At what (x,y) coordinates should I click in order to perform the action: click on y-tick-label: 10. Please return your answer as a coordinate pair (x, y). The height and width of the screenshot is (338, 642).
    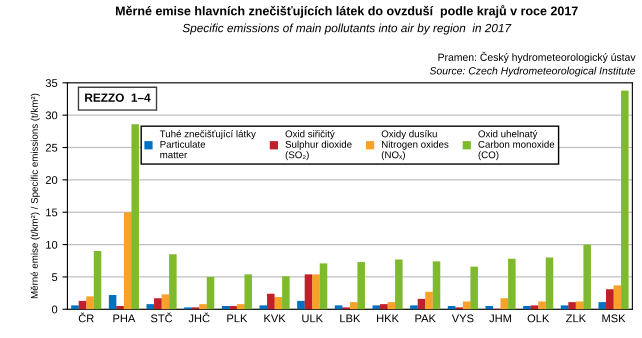
    Looking at the image, I should click on (52, 244).